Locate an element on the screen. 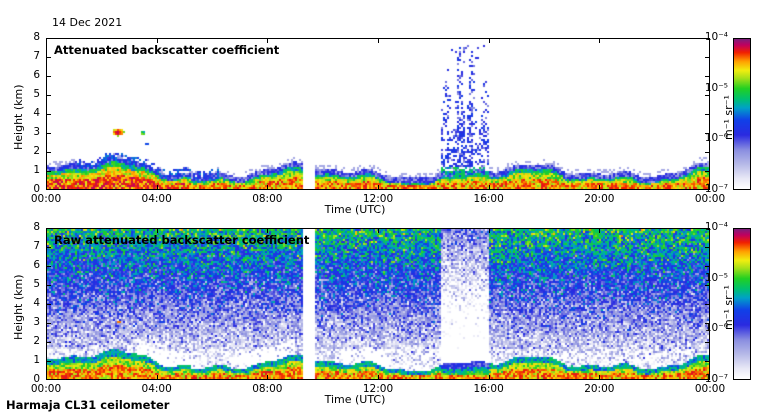  colorbar-gradient-upper is located at coordinates (742, 114).